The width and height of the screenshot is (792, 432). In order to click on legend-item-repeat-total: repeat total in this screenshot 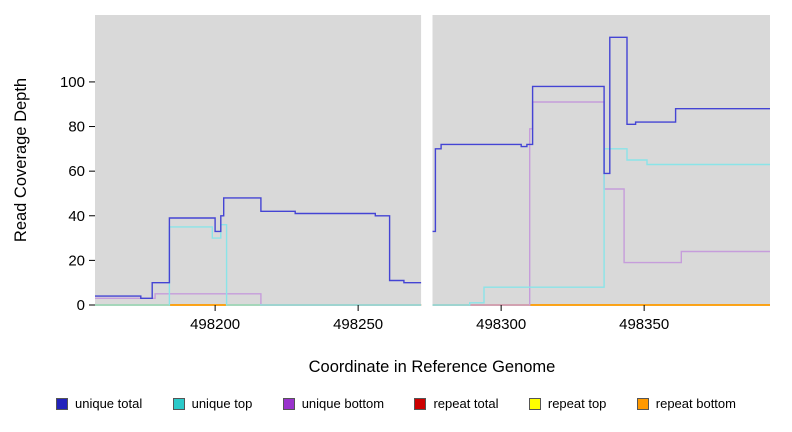, I will do `click(456, 403)`.